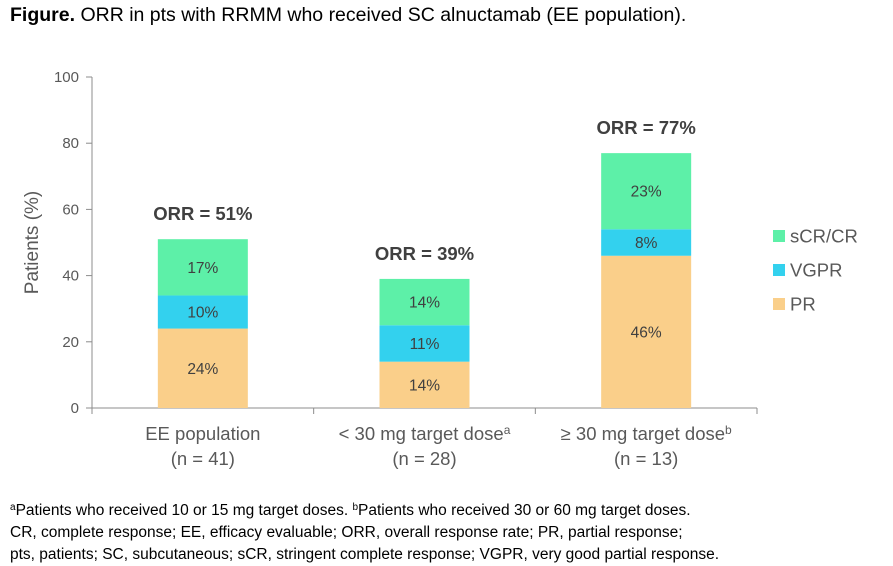  I want to click on bar-segment-label: 24%, so click(202, 369).